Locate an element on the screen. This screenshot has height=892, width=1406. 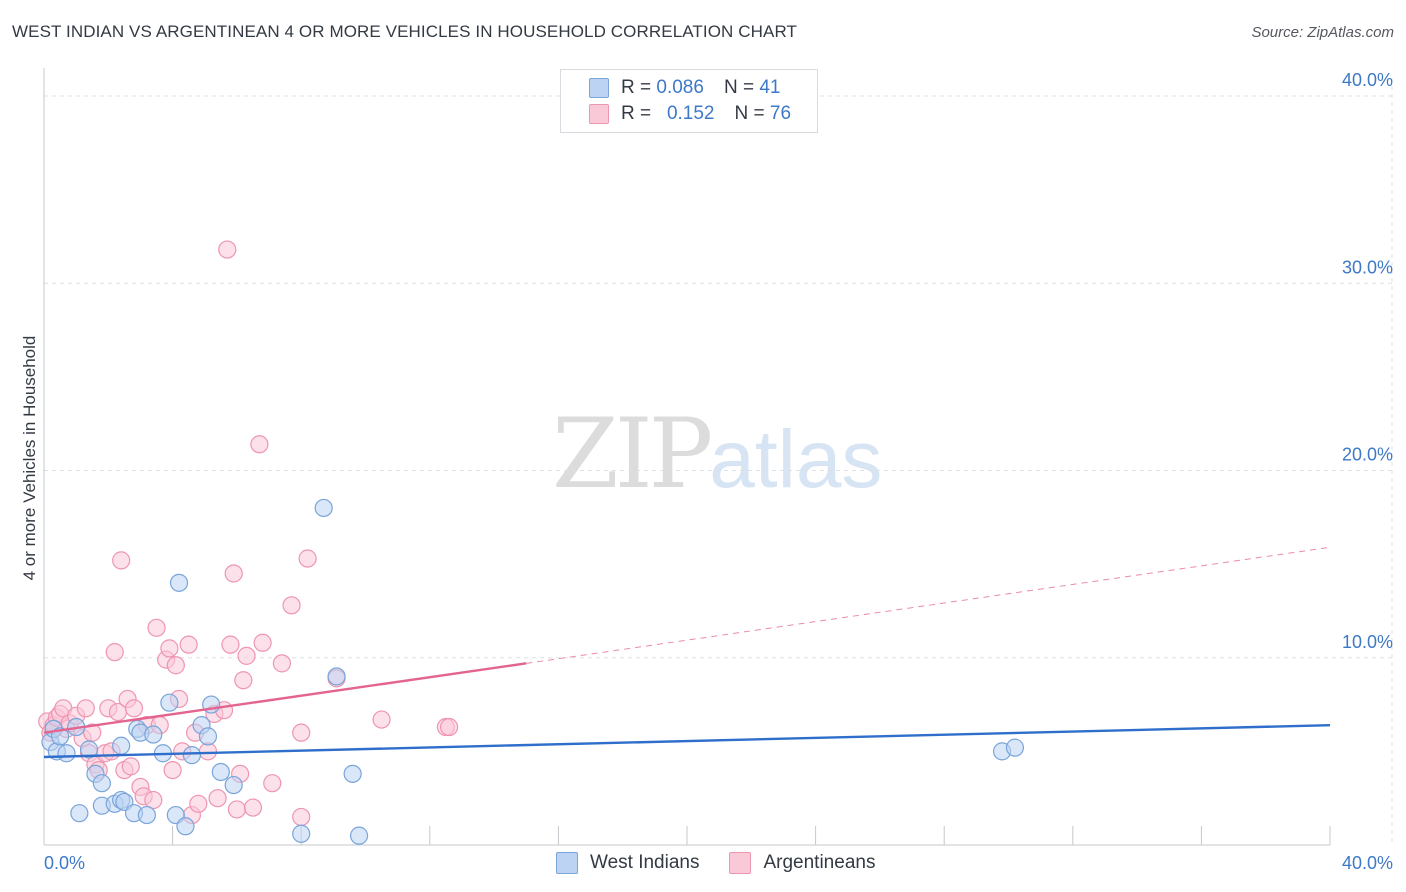
legend-label-west-indians: West Indians is located at coordinates (645, 862).